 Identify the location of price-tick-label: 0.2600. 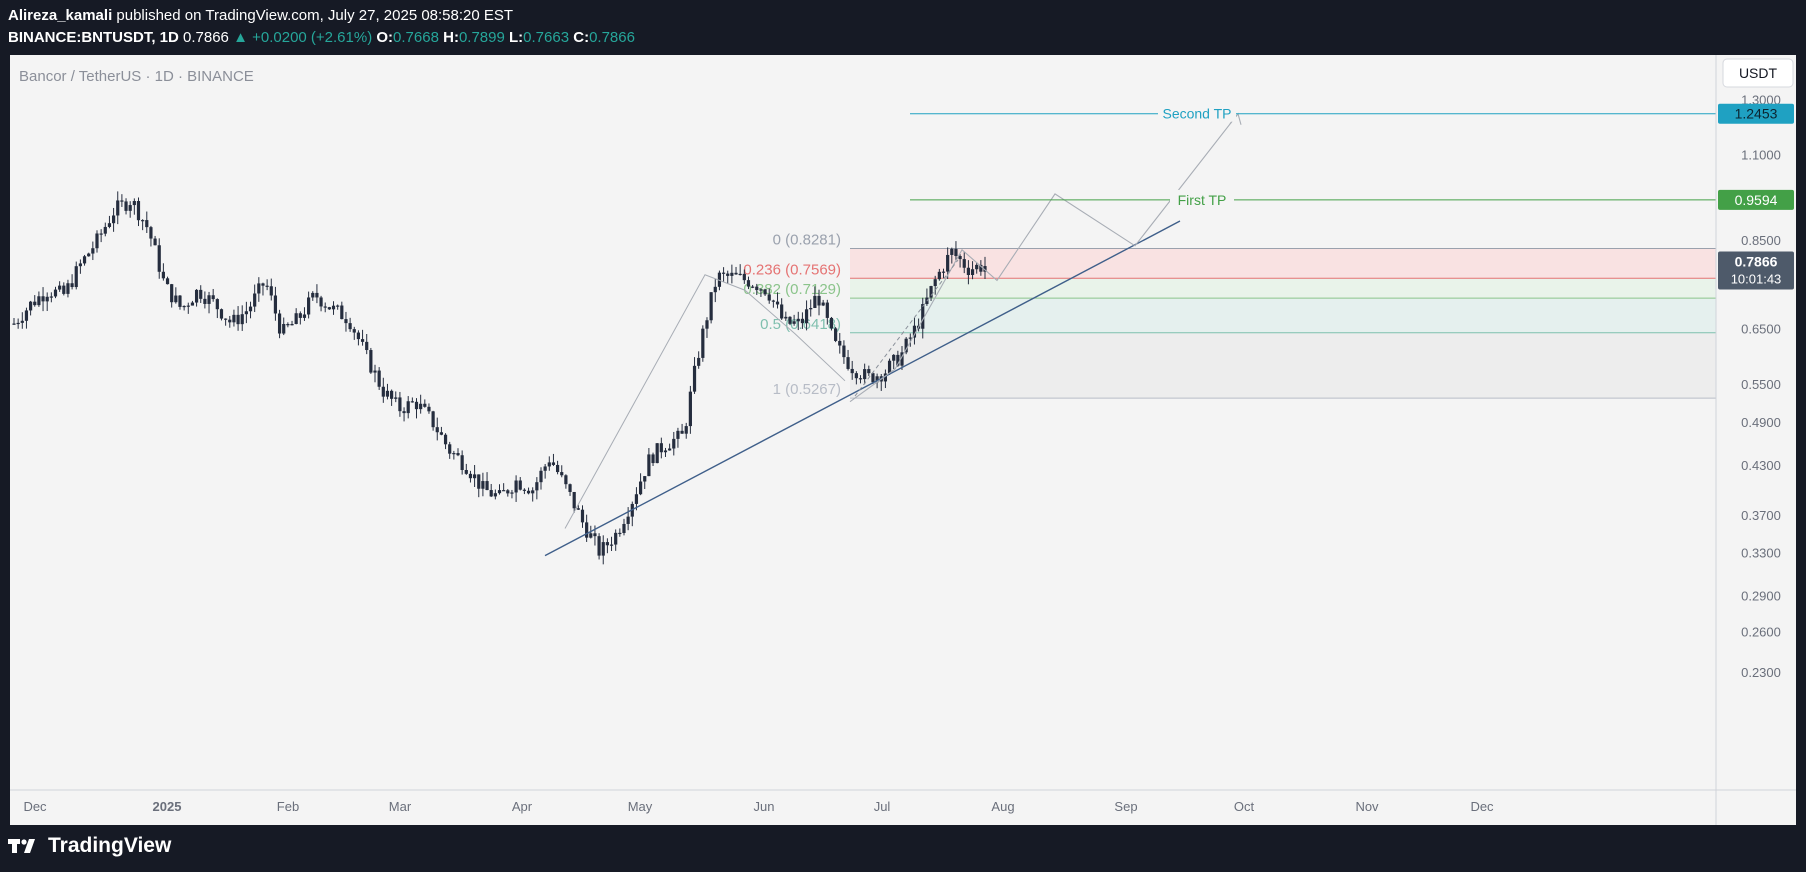
(1761, 631).